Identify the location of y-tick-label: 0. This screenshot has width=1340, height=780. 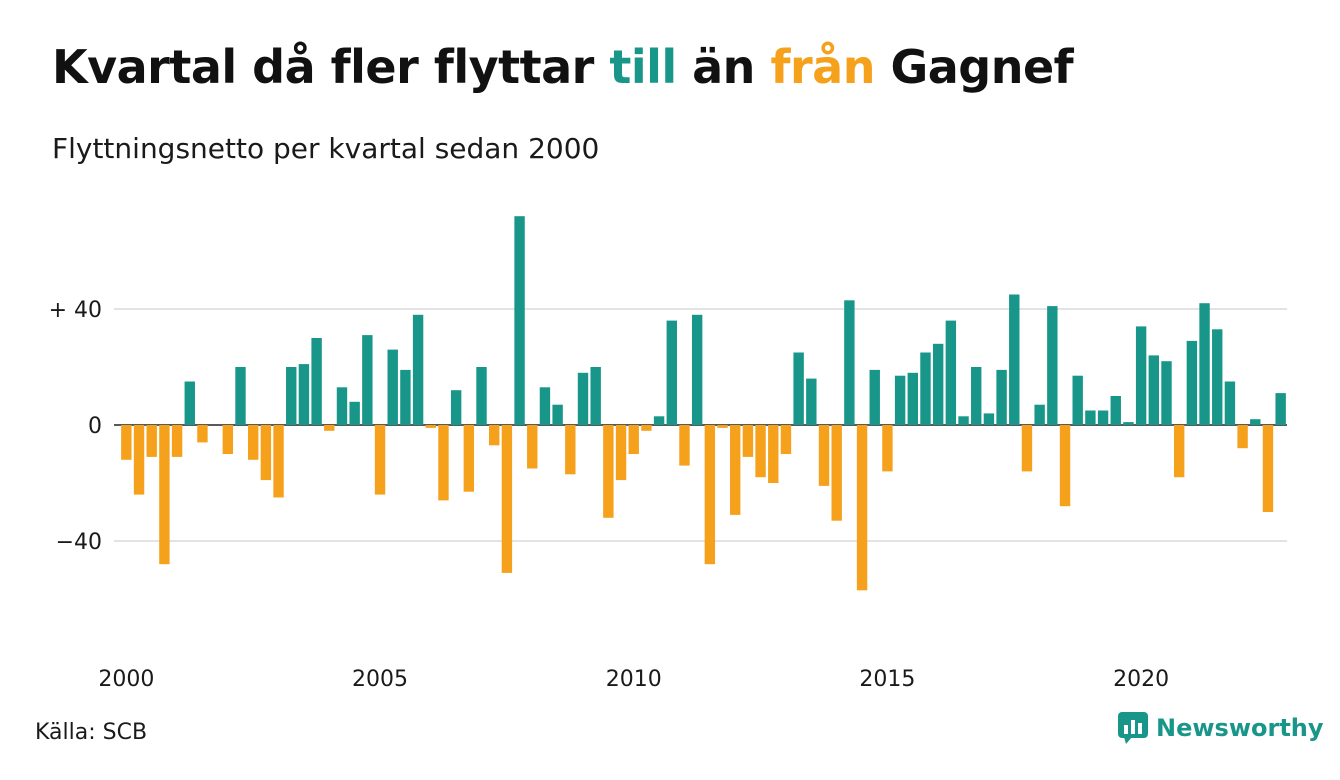
(95, 426).